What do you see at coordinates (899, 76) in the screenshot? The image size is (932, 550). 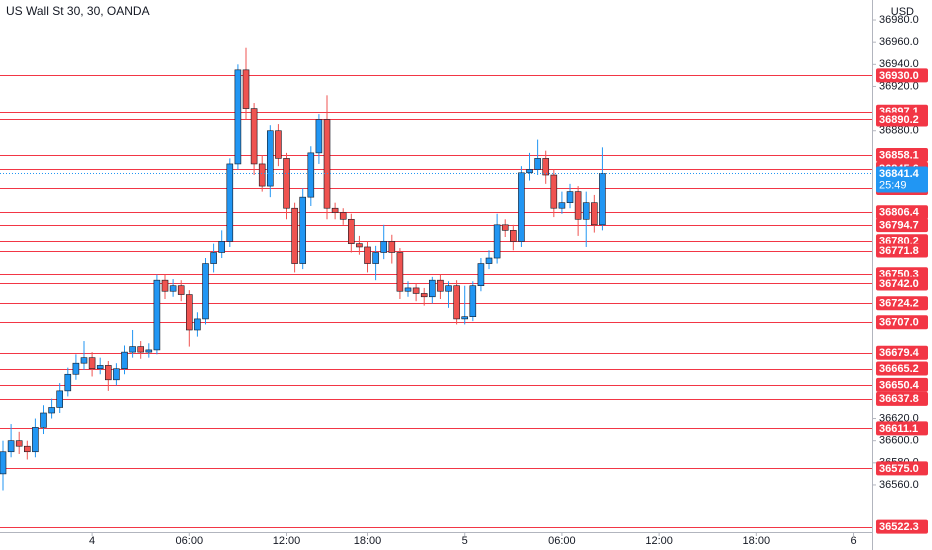 I see `level-label: 36930.0` at bounding box center [899, 76].